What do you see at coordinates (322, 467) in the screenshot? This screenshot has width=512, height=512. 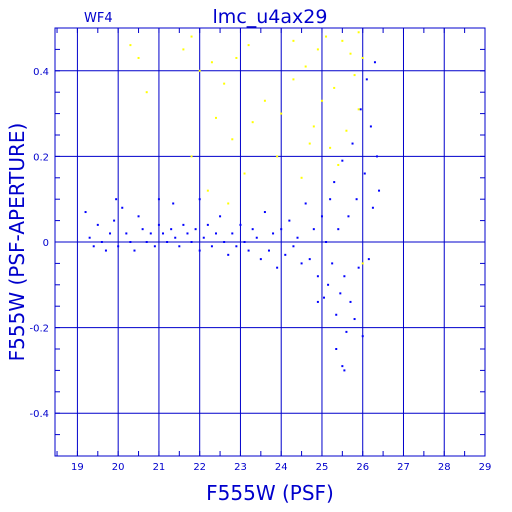 I see `x-tick-label: 25` at bounding box center [322, 467].